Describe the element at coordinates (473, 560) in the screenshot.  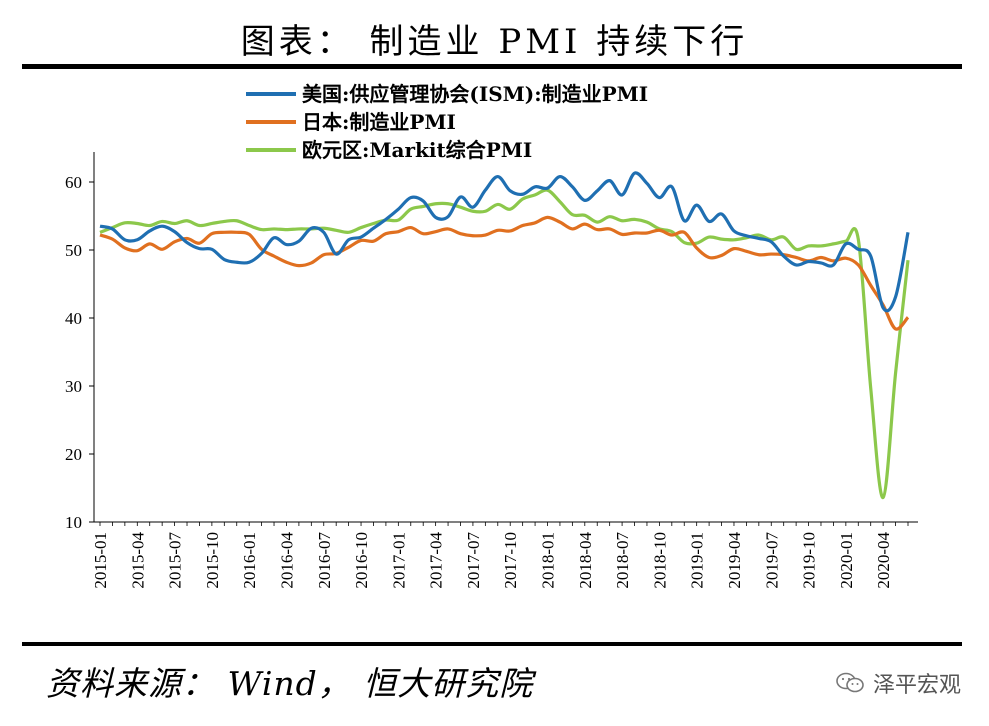
I see `x-tick-label: 2017-07` at that location.